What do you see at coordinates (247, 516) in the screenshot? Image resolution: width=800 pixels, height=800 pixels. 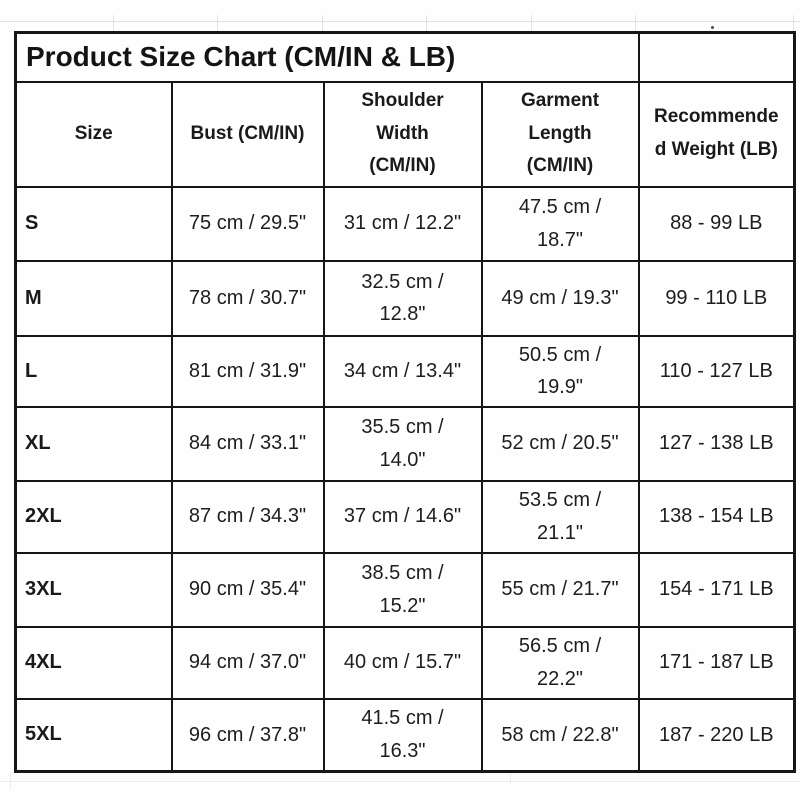 I see `bust-cell: 87 cm / 34.3"` at bounding box center [247, 516].